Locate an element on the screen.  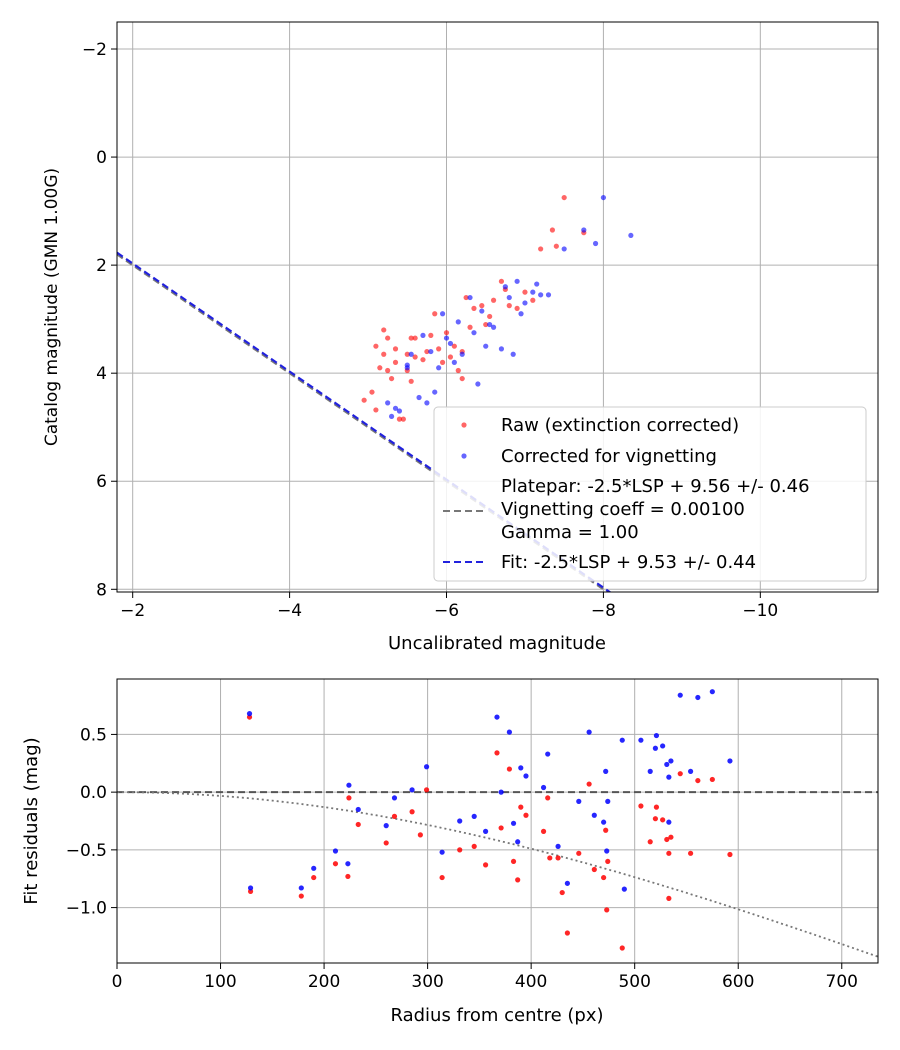
top-x-axis-label: Uncalibrated magnitude is located at coordinates (497, 643).